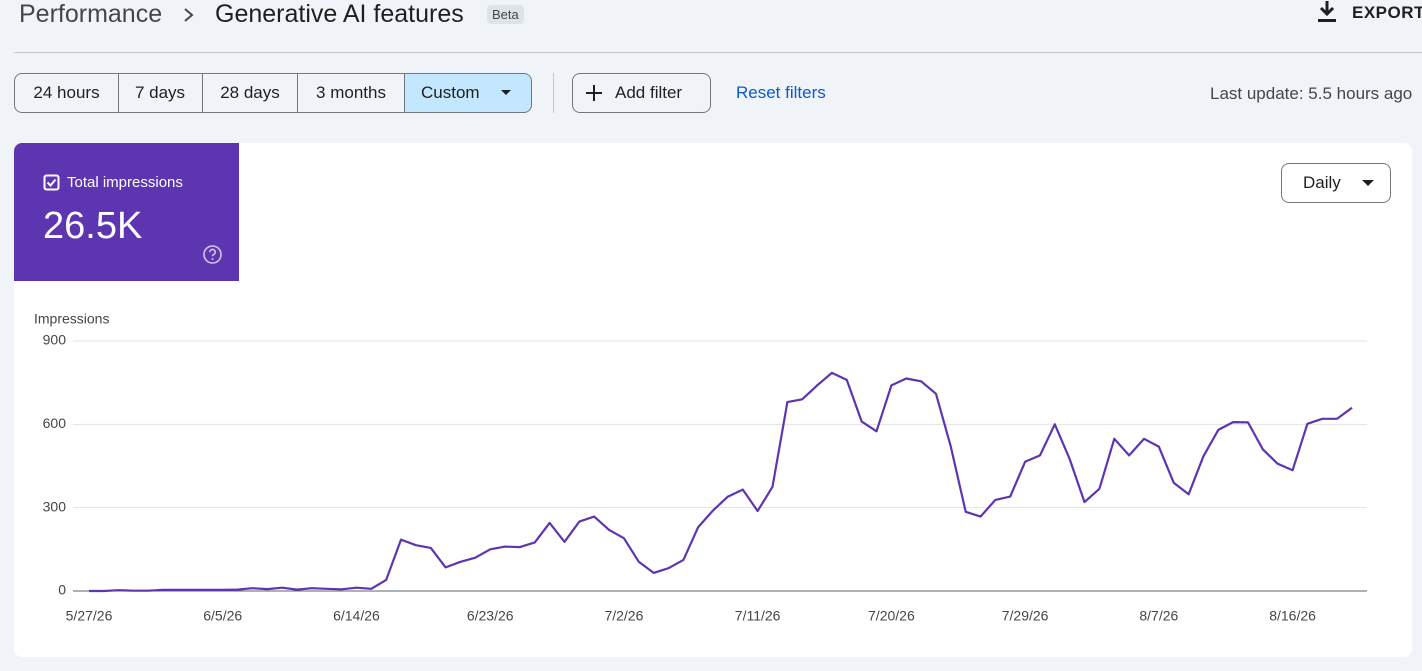 This screenshot has width=1422, height=671. What do you see at coordinates (450, 92) in the screenshot?
I see `range-label: Custom` at bounding box center [450, 92].